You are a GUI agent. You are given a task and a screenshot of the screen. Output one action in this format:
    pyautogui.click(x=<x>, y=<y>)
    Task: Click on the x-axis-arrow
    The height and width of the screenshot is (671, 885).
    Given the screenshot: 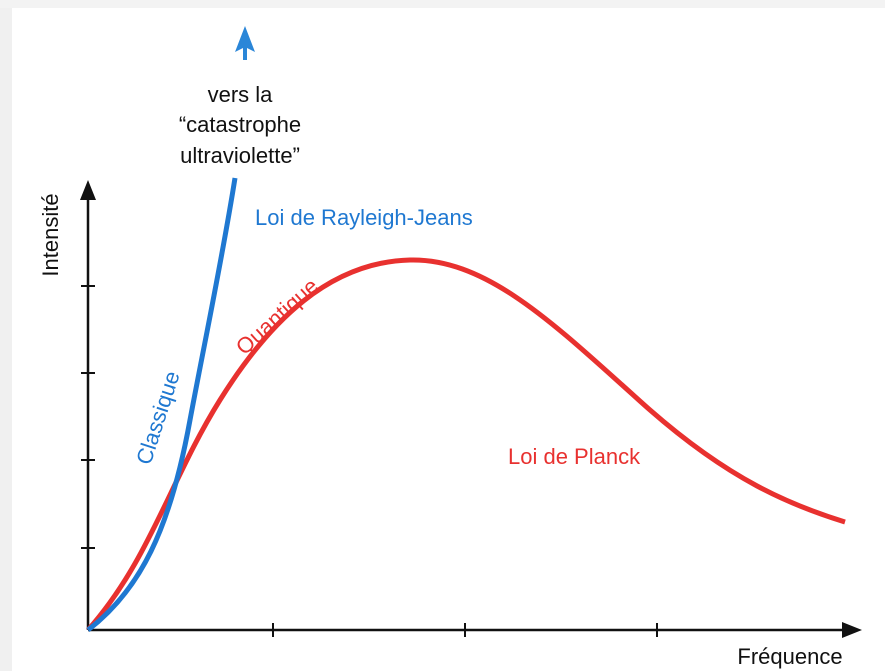 What is the action you would take?
    pyautogui.click(x=852, y=630)
    